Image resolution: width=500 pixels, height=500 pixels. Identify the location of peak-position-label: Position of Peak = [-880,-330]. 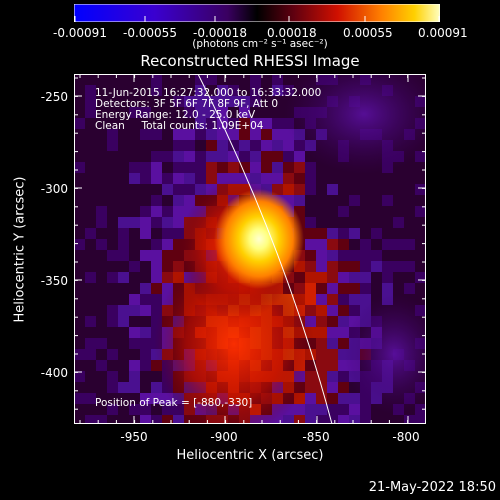
(174, 403).